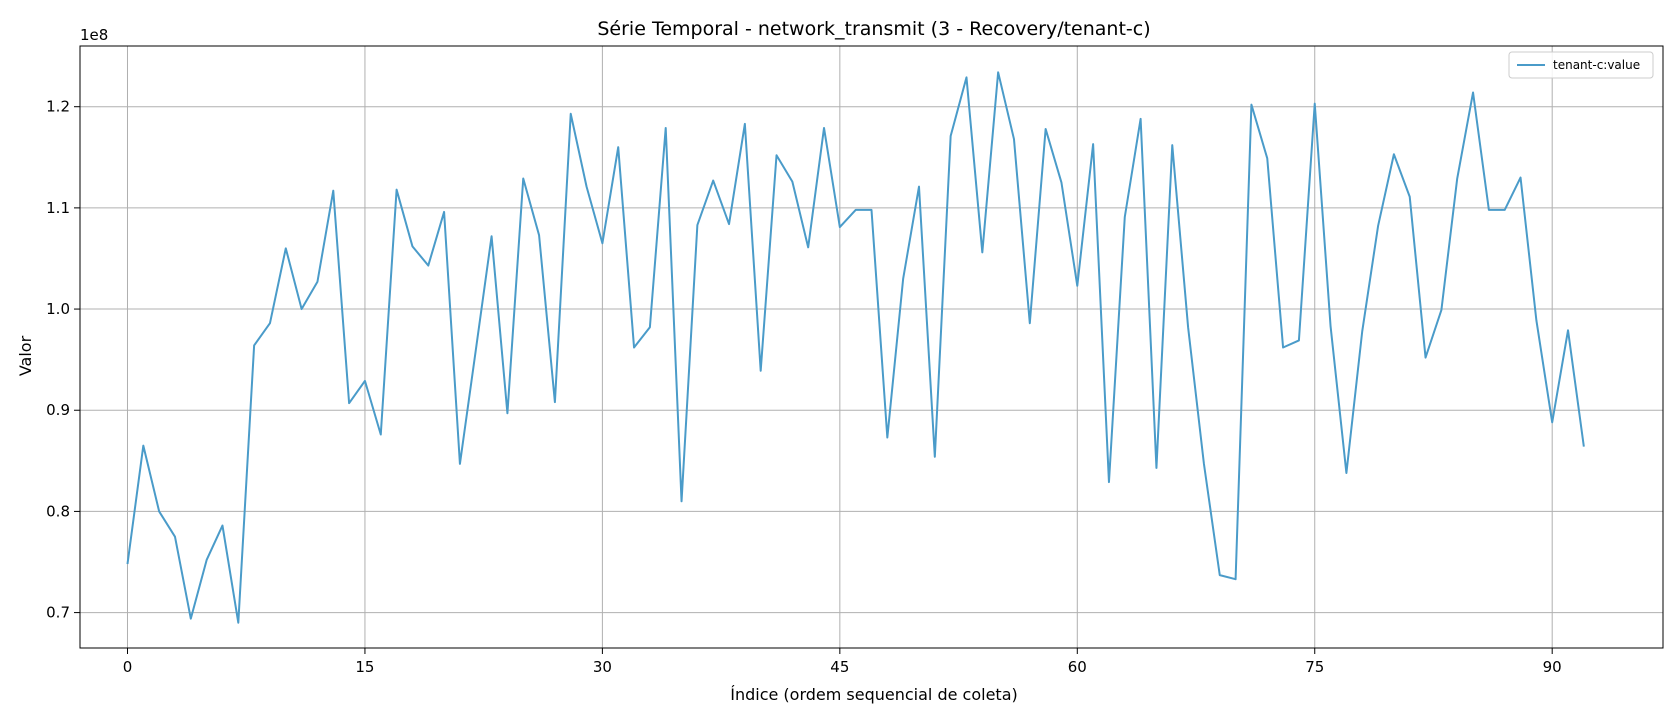 The height and width of the screenshot is (720, 1680). Describe the element at coordinates (602, 667) in the screenshot. I see `x-tick-label-2: 30` at that location.